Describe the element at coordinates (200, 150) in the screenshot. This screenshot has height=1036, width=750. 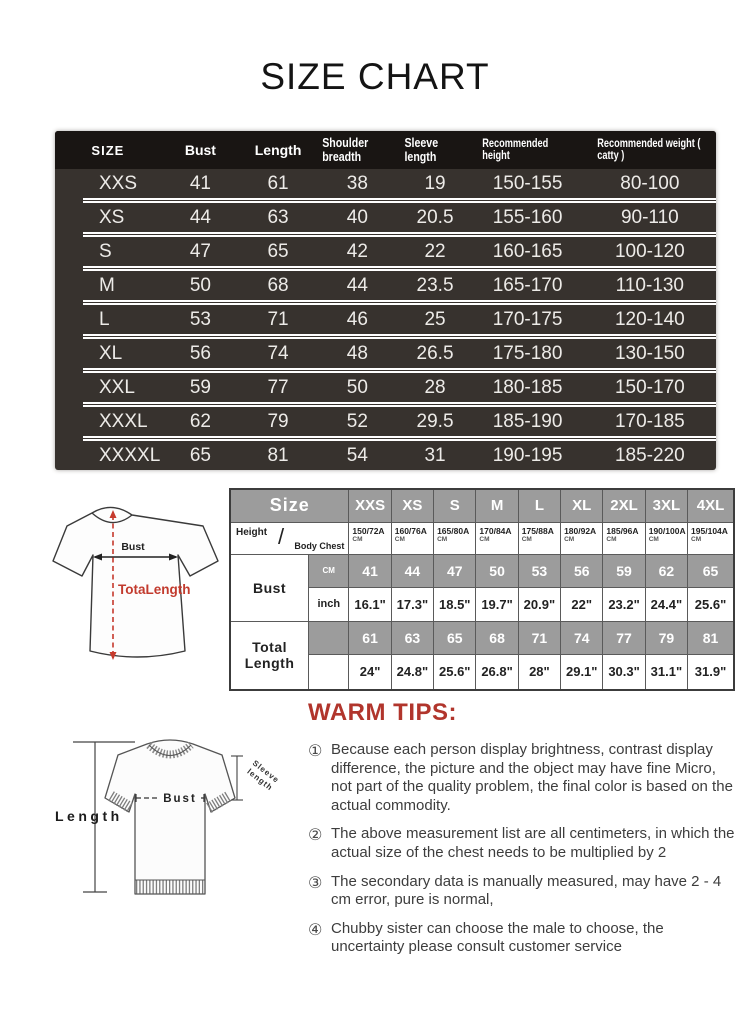
I see `size-table-column-header: Bust` at that location.